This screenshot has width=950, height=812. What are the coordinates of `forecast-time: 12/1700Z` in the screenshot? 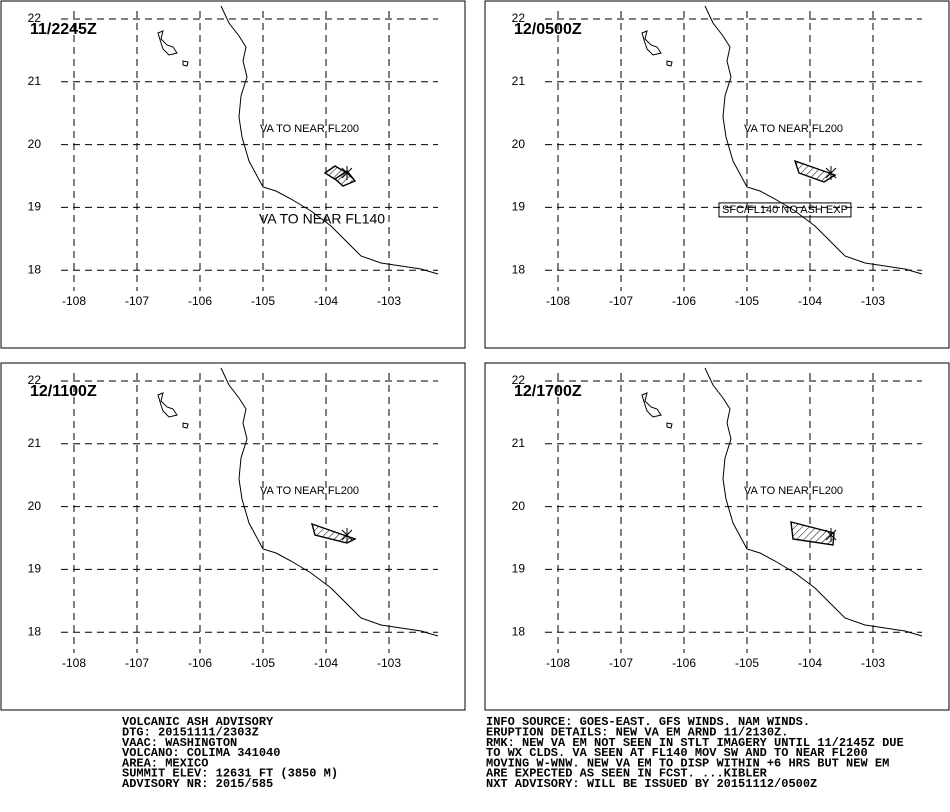 It's located at (548, 391).